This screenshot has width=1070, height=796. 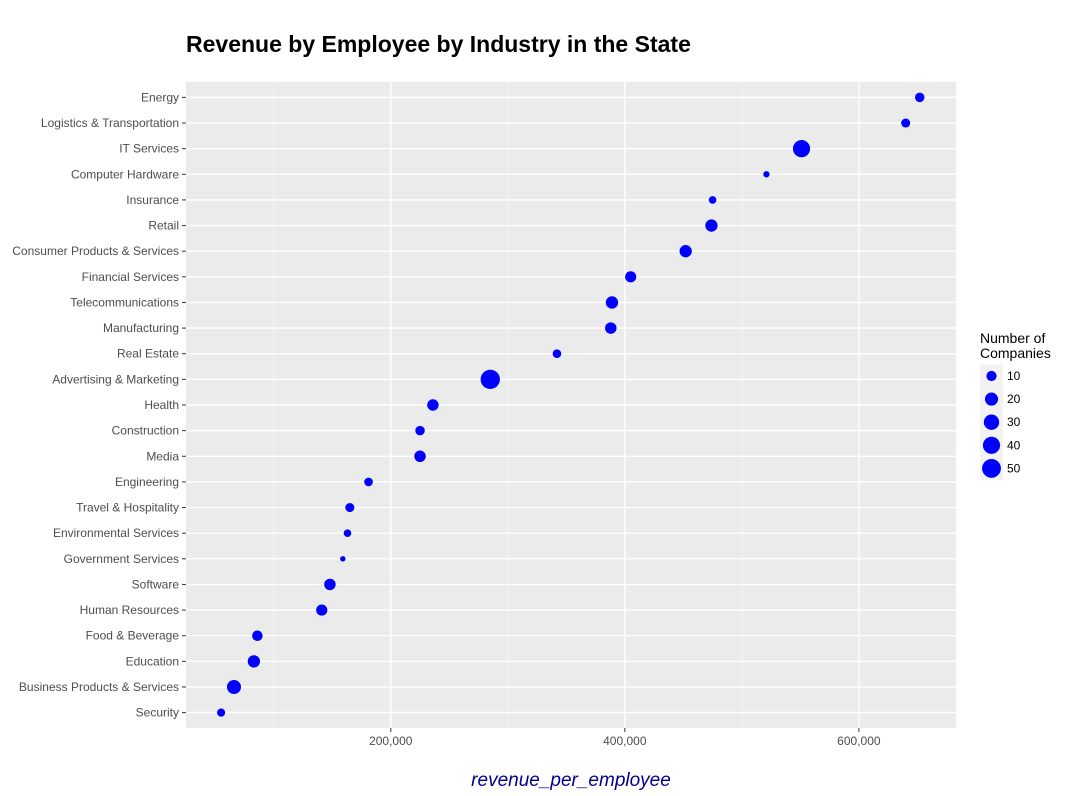 I want to click on y-tick-label: Media, so click(x=162, y=456).